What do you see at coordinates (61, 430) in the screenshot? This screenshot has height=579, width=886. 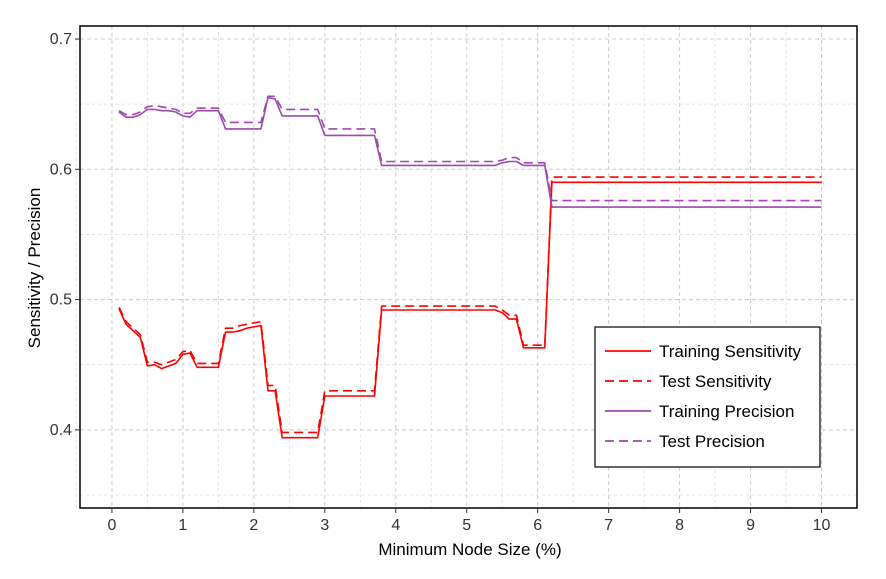 I see `y-tick-label: 0.4` at bounding box center [61, 430].